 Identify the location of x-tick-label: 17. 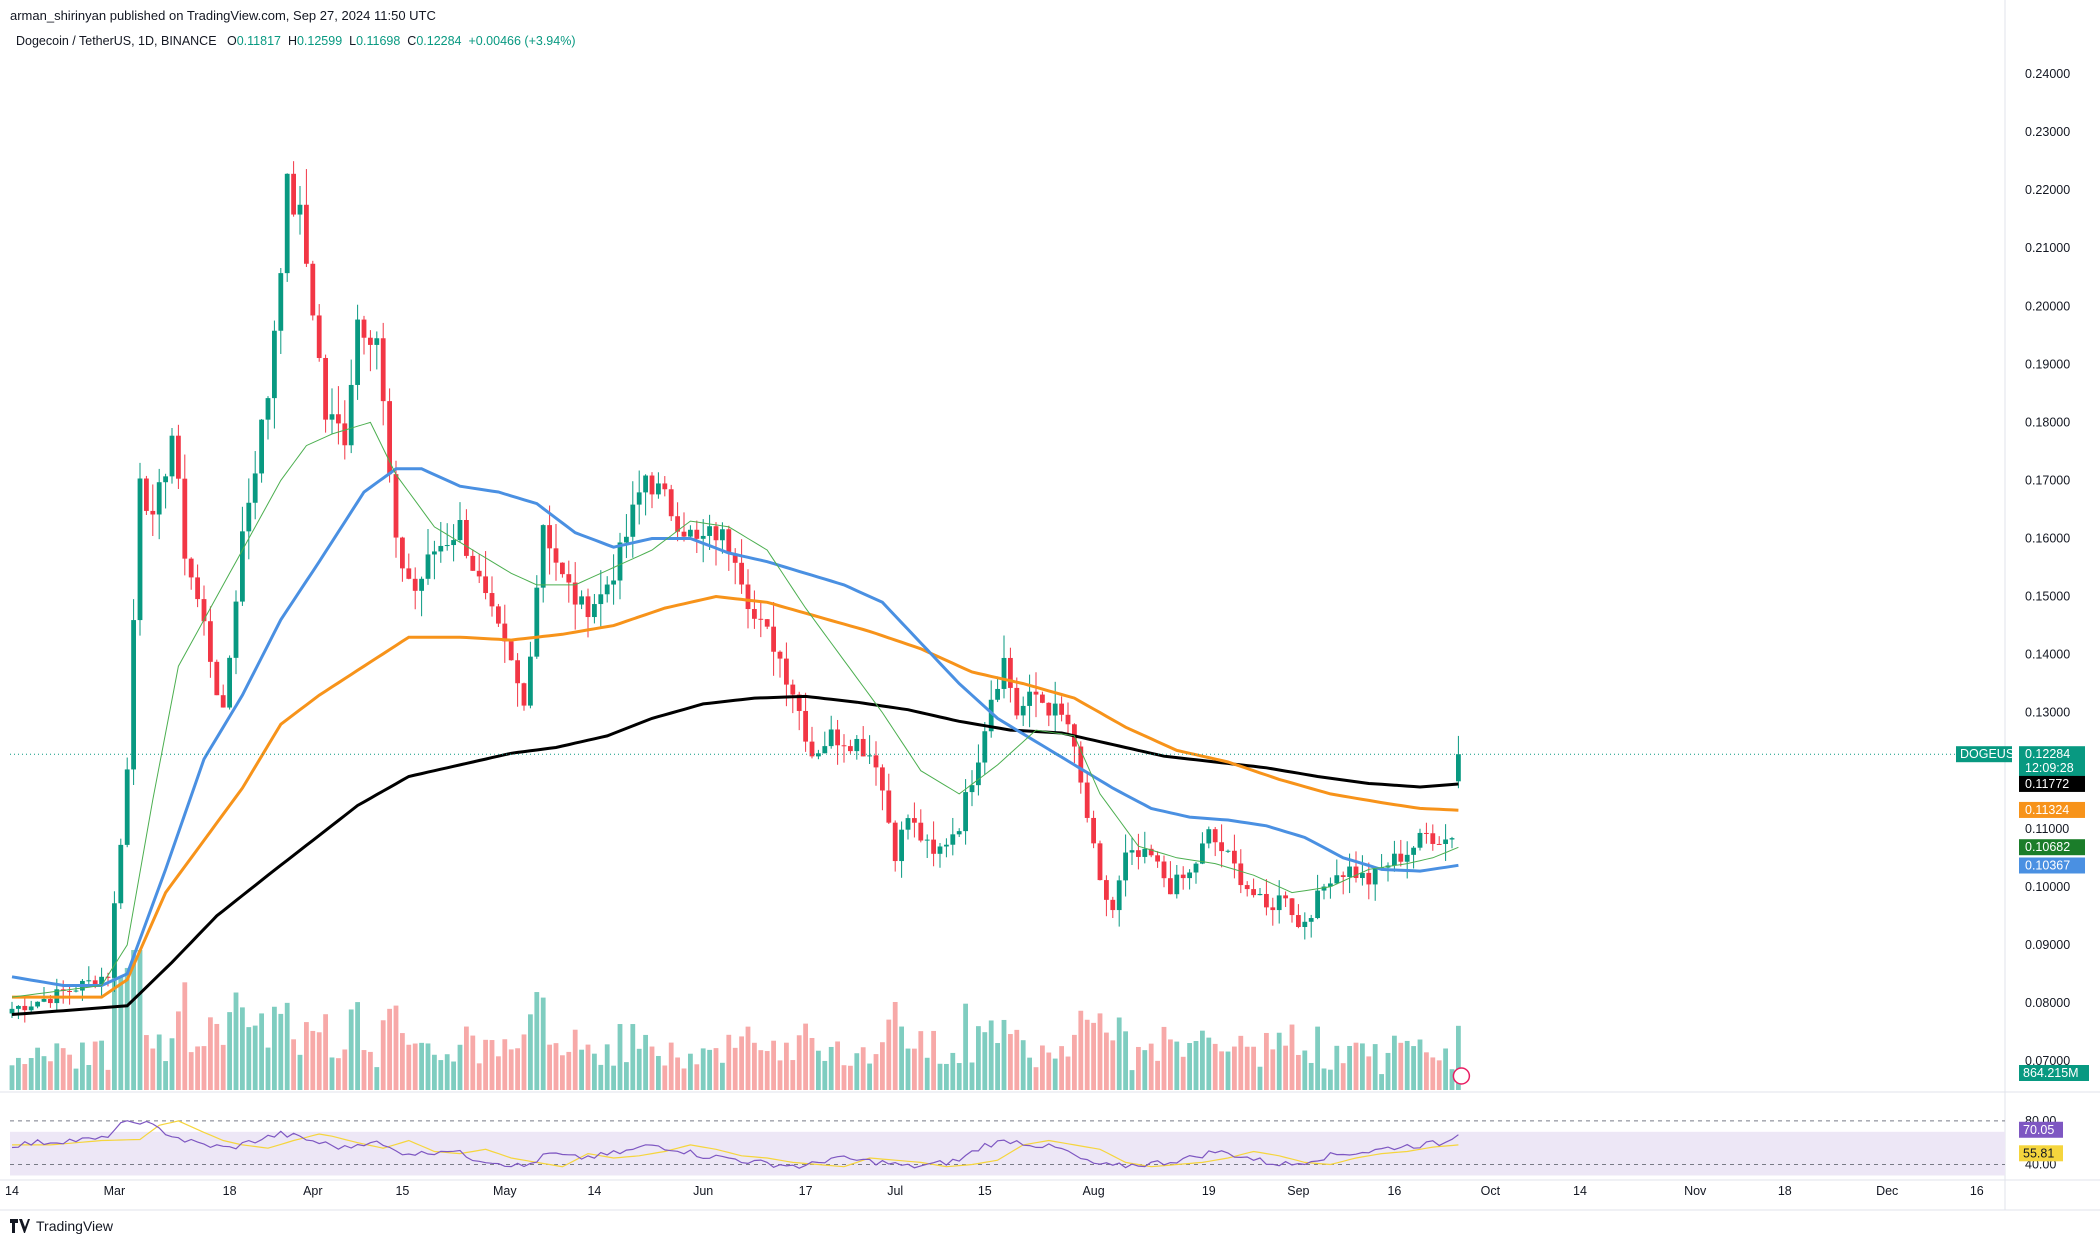
(806, 1191).